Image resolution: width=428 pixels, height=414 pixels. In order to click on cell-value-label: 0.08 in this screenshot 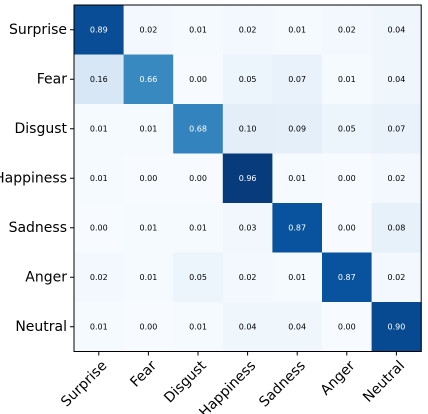, I will do `click(396, 227)`.